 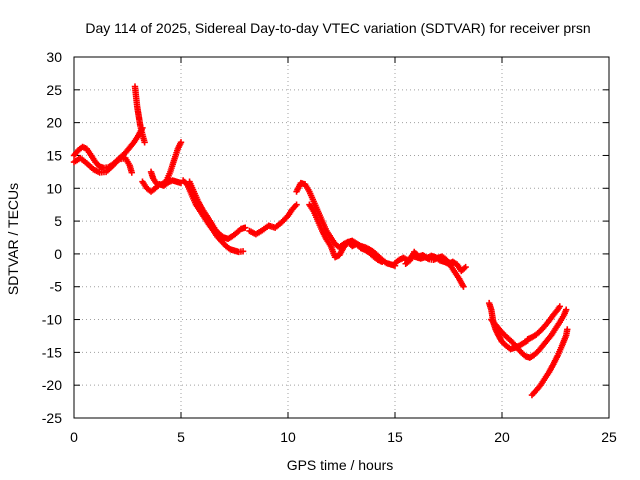 What do you see at coordinates (609, 437) in the screenshot?
I see `x-tick-label: 25` at bounding box center [609, 437].